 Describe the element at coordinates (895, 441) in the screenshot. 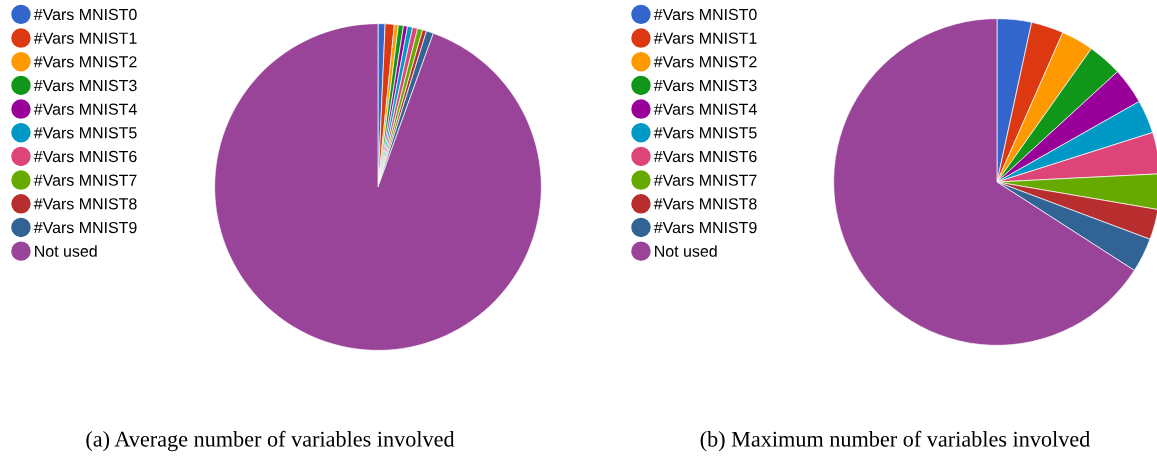

I see `text: (b) Maximum number of variables involved` at that location.